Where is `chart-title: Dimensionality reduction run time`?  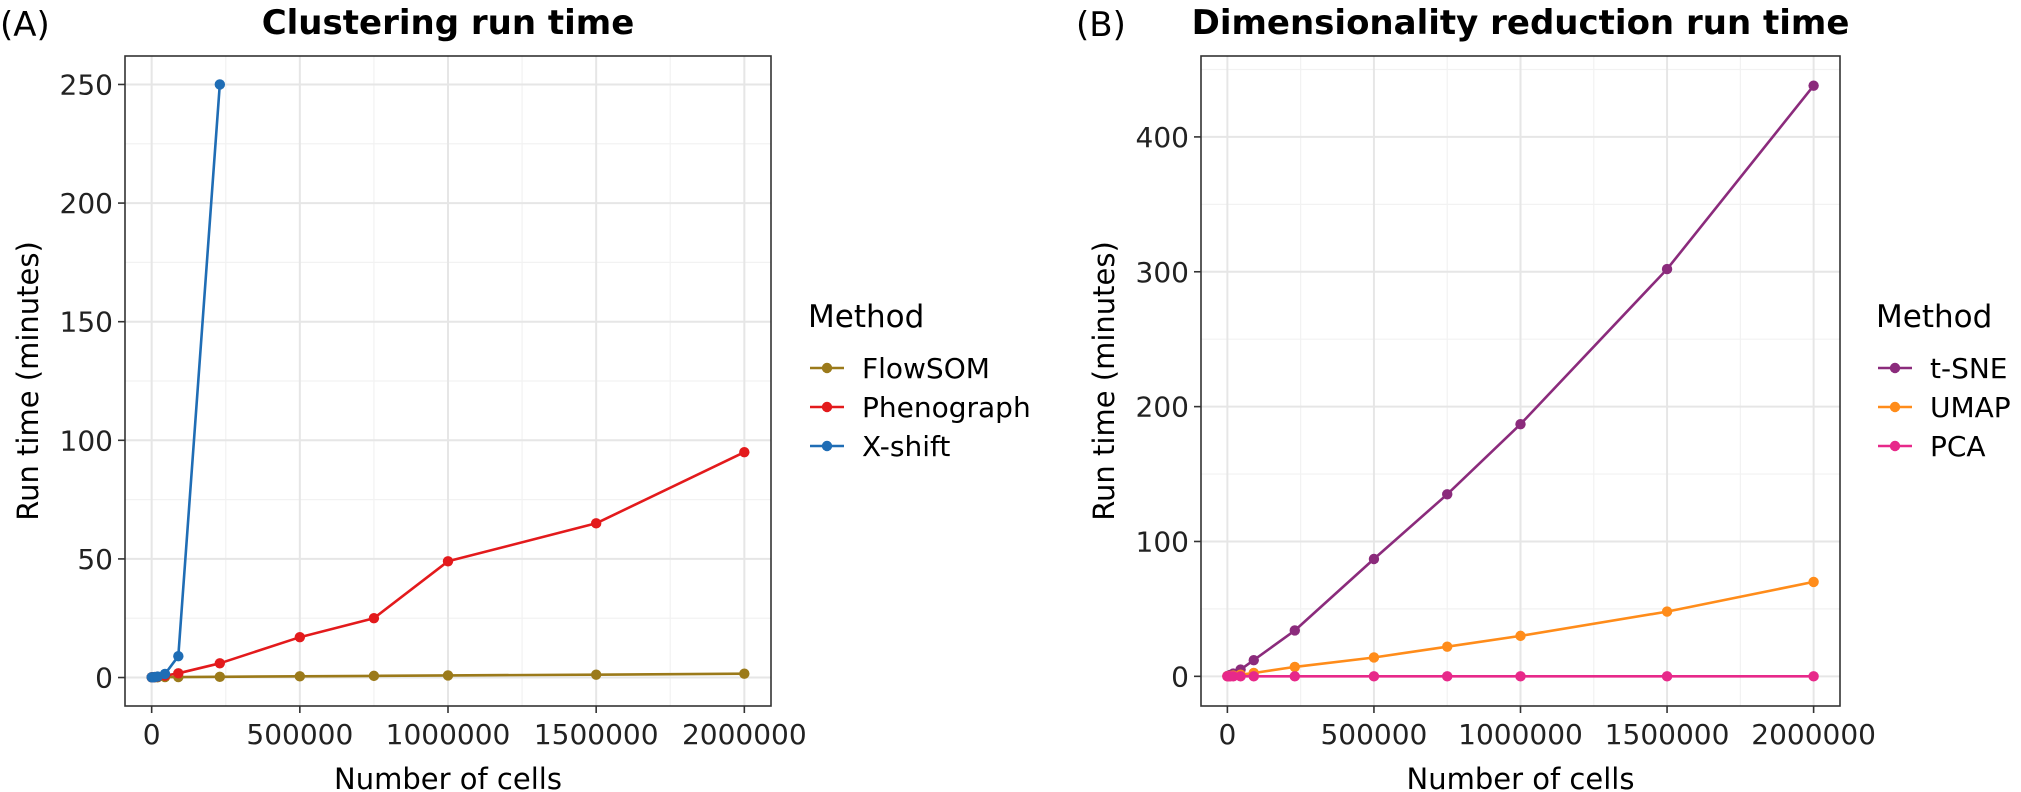 chart-title: Dimensionality reduction run time is located at coordinates (1521, 23).